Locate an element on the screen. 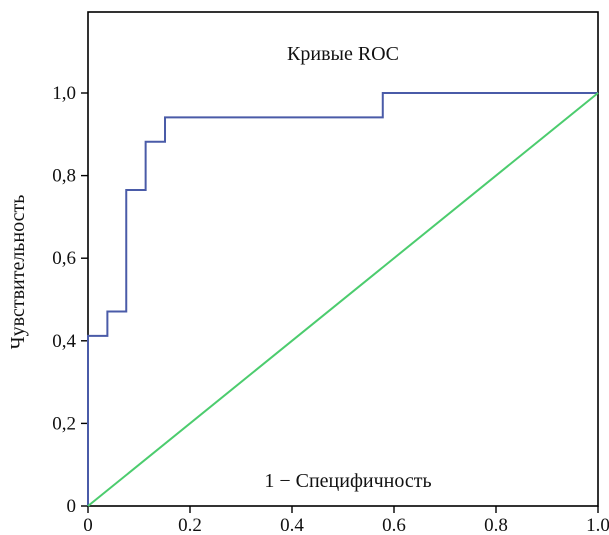  y-tick-label: 0,2 is located at coordinates (64, 423).